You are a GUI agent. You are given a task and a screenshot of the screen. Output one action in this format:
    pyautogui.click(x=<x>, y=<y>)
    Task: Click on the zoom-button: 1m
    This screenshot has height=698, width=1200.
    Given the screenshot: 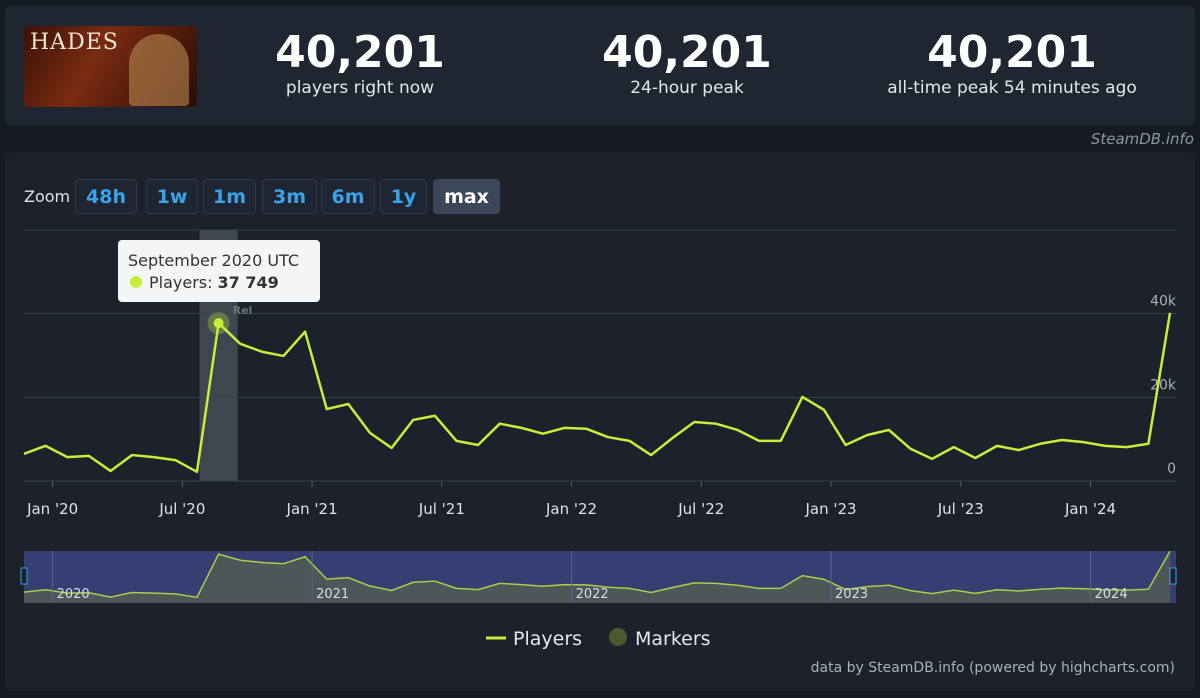 What is the action you would take?
    pyautogui.click(x=229, y=196)
    